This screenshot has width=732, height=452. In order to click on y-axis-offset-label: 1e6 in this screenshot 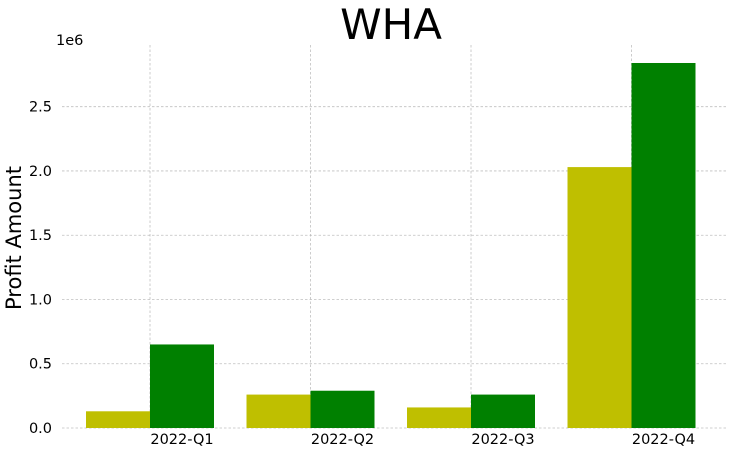, I will do `click(69, 41)`.